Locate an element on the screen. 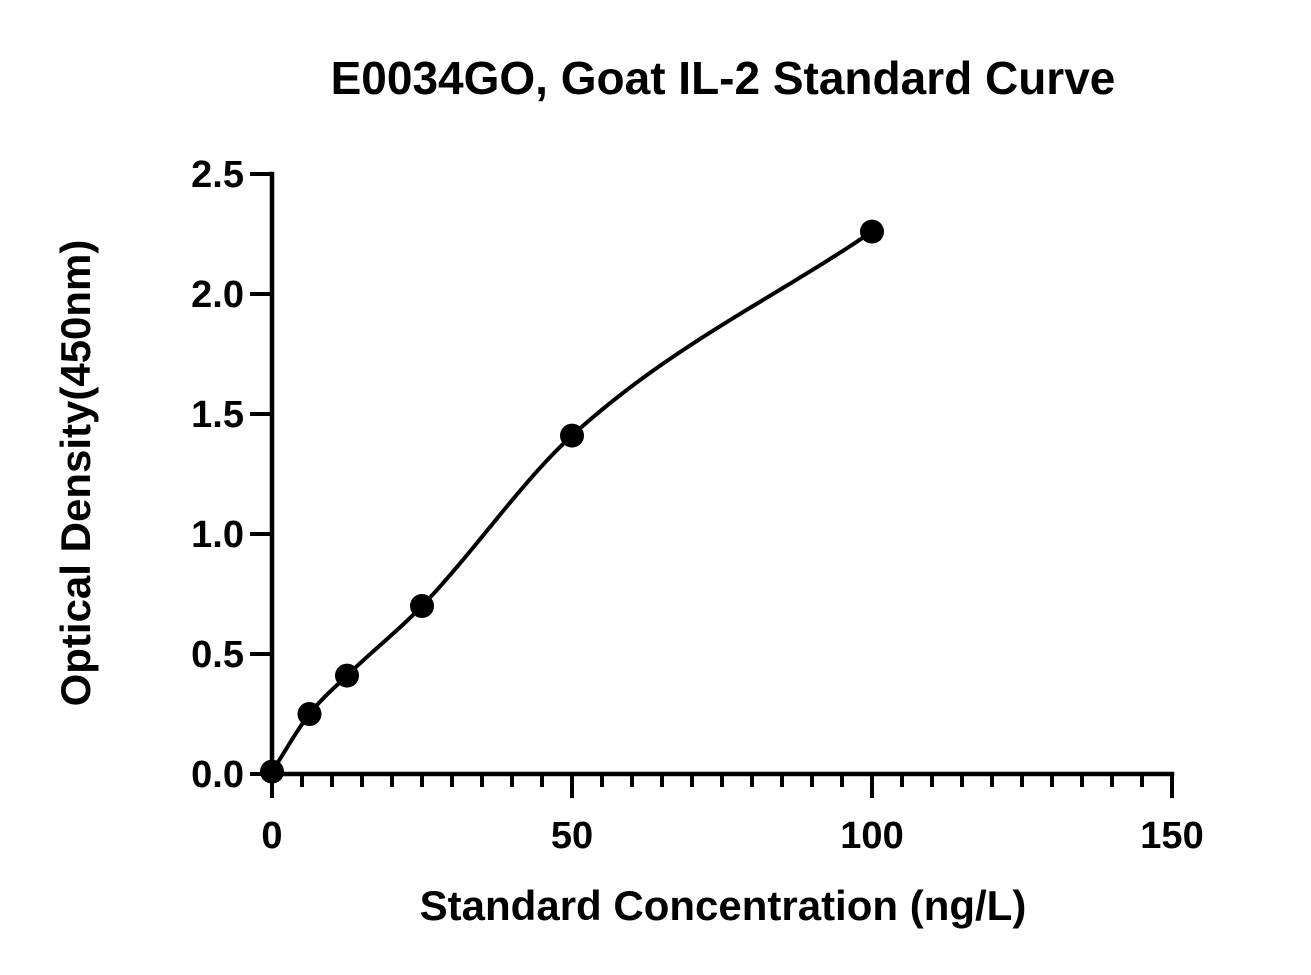 The width and height of the screenshot is (1311, 975). x-axis-label: Standard Concentration (ng/L) is located at coordinates (723, 905).